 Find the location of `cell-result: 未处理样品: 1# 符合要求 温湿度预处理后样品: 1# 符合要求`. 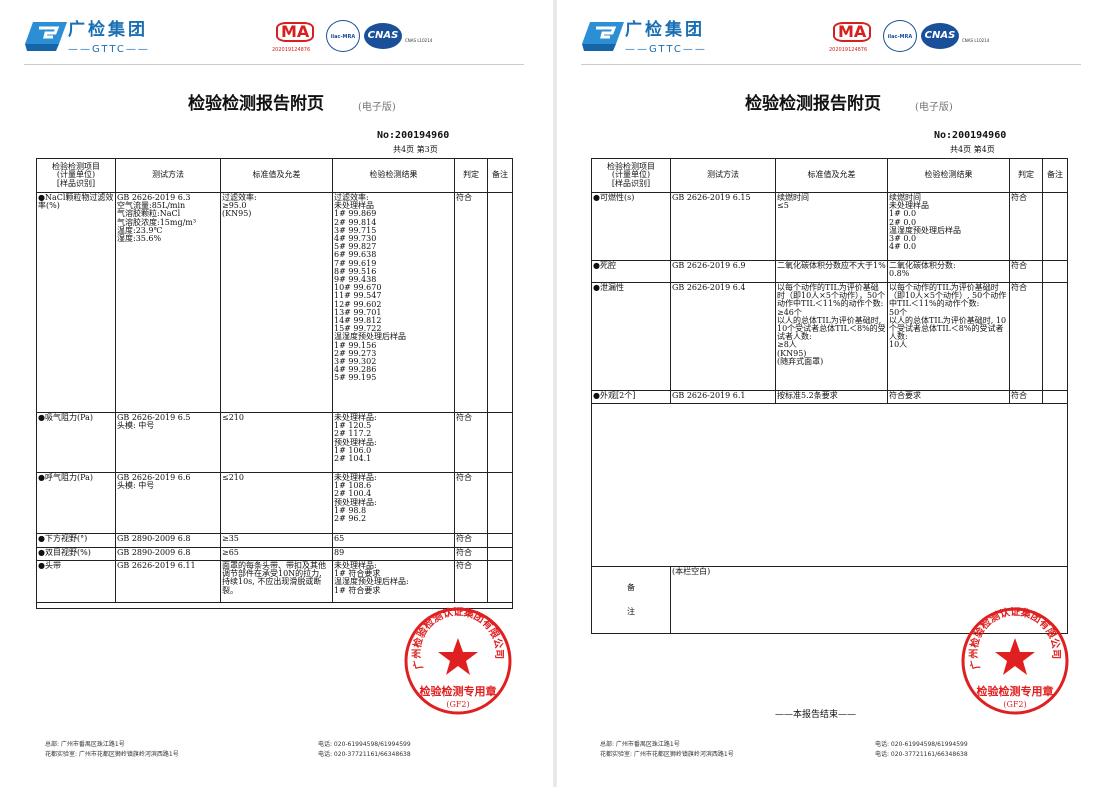

cell-result: 未处理样品: 1# 符合要求 温湿度预处理后样品: 1# 符合要求 is located at coordinates (393, 581).